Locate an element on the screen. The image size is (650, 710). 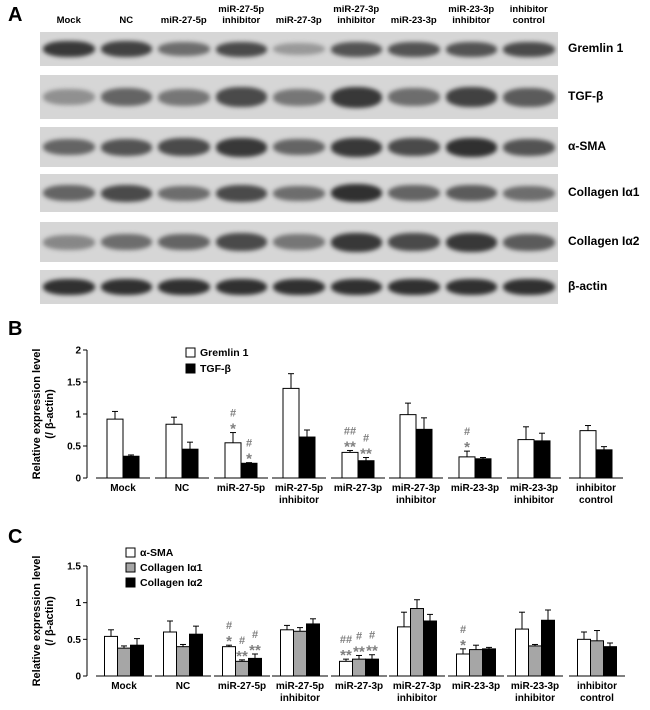
x-tick-label: Mock is located at coordinates (124, 686).